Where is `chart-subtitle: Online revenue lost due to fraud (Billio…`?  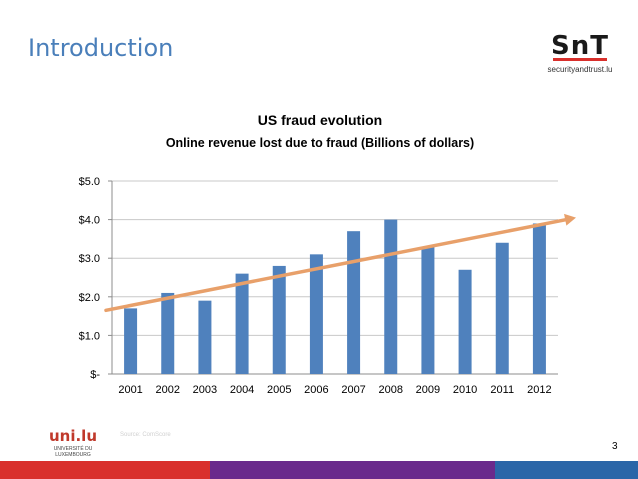 chart-subtitle: Online revenue lost due to fraud (Billio… is located at coordinates (320, 143).